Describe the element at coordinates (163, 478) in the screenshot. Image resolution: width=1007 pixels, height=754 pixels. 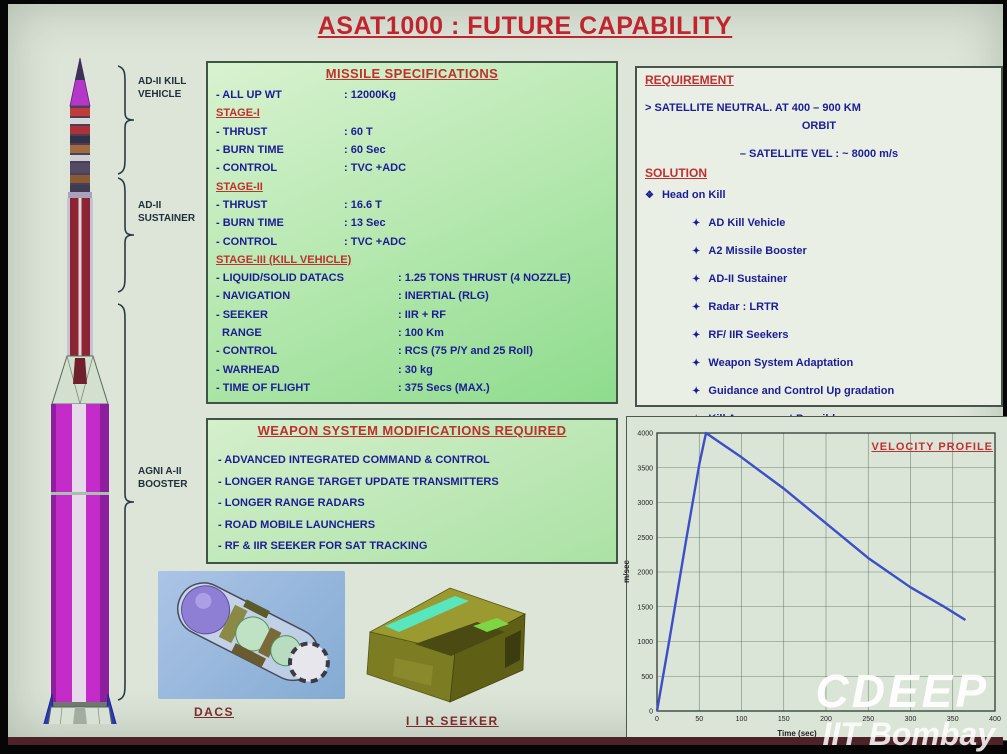
I see `rocket-label-booster: AGNI A-II BOOSTER` at that location.